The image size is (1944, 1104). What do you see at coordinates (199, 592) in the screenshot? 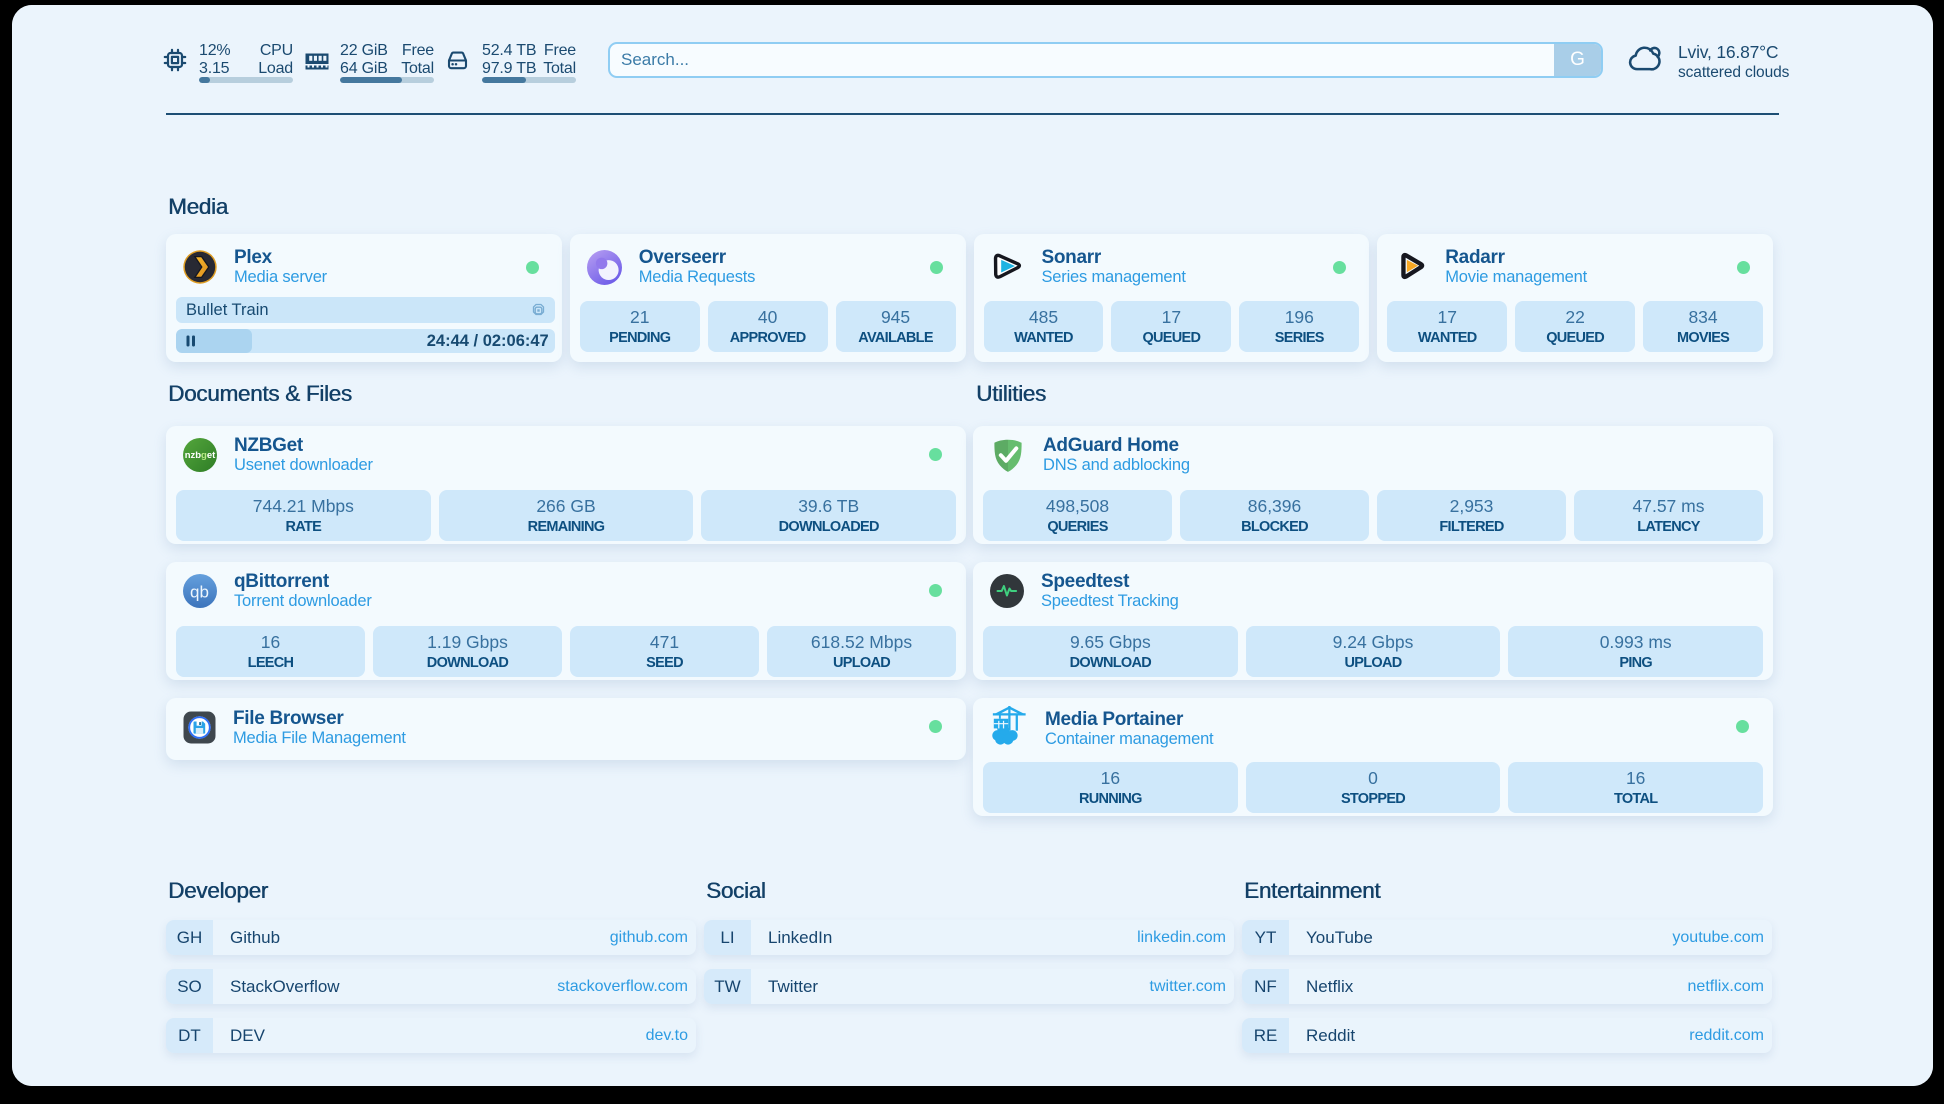
I see `svg-text: qb` at bounding box center [199, 592].